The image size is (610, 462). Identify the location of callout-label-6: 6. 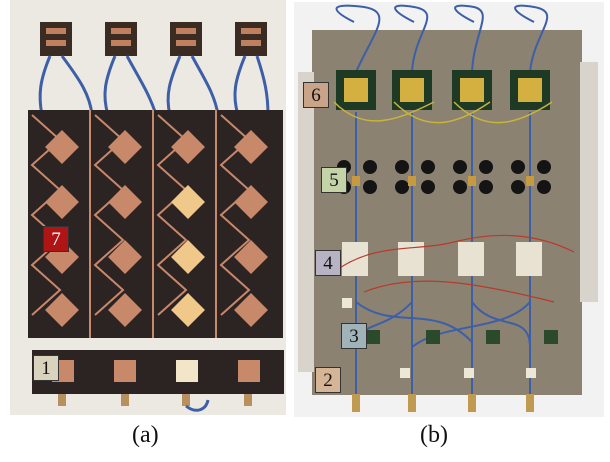
(316, 95).